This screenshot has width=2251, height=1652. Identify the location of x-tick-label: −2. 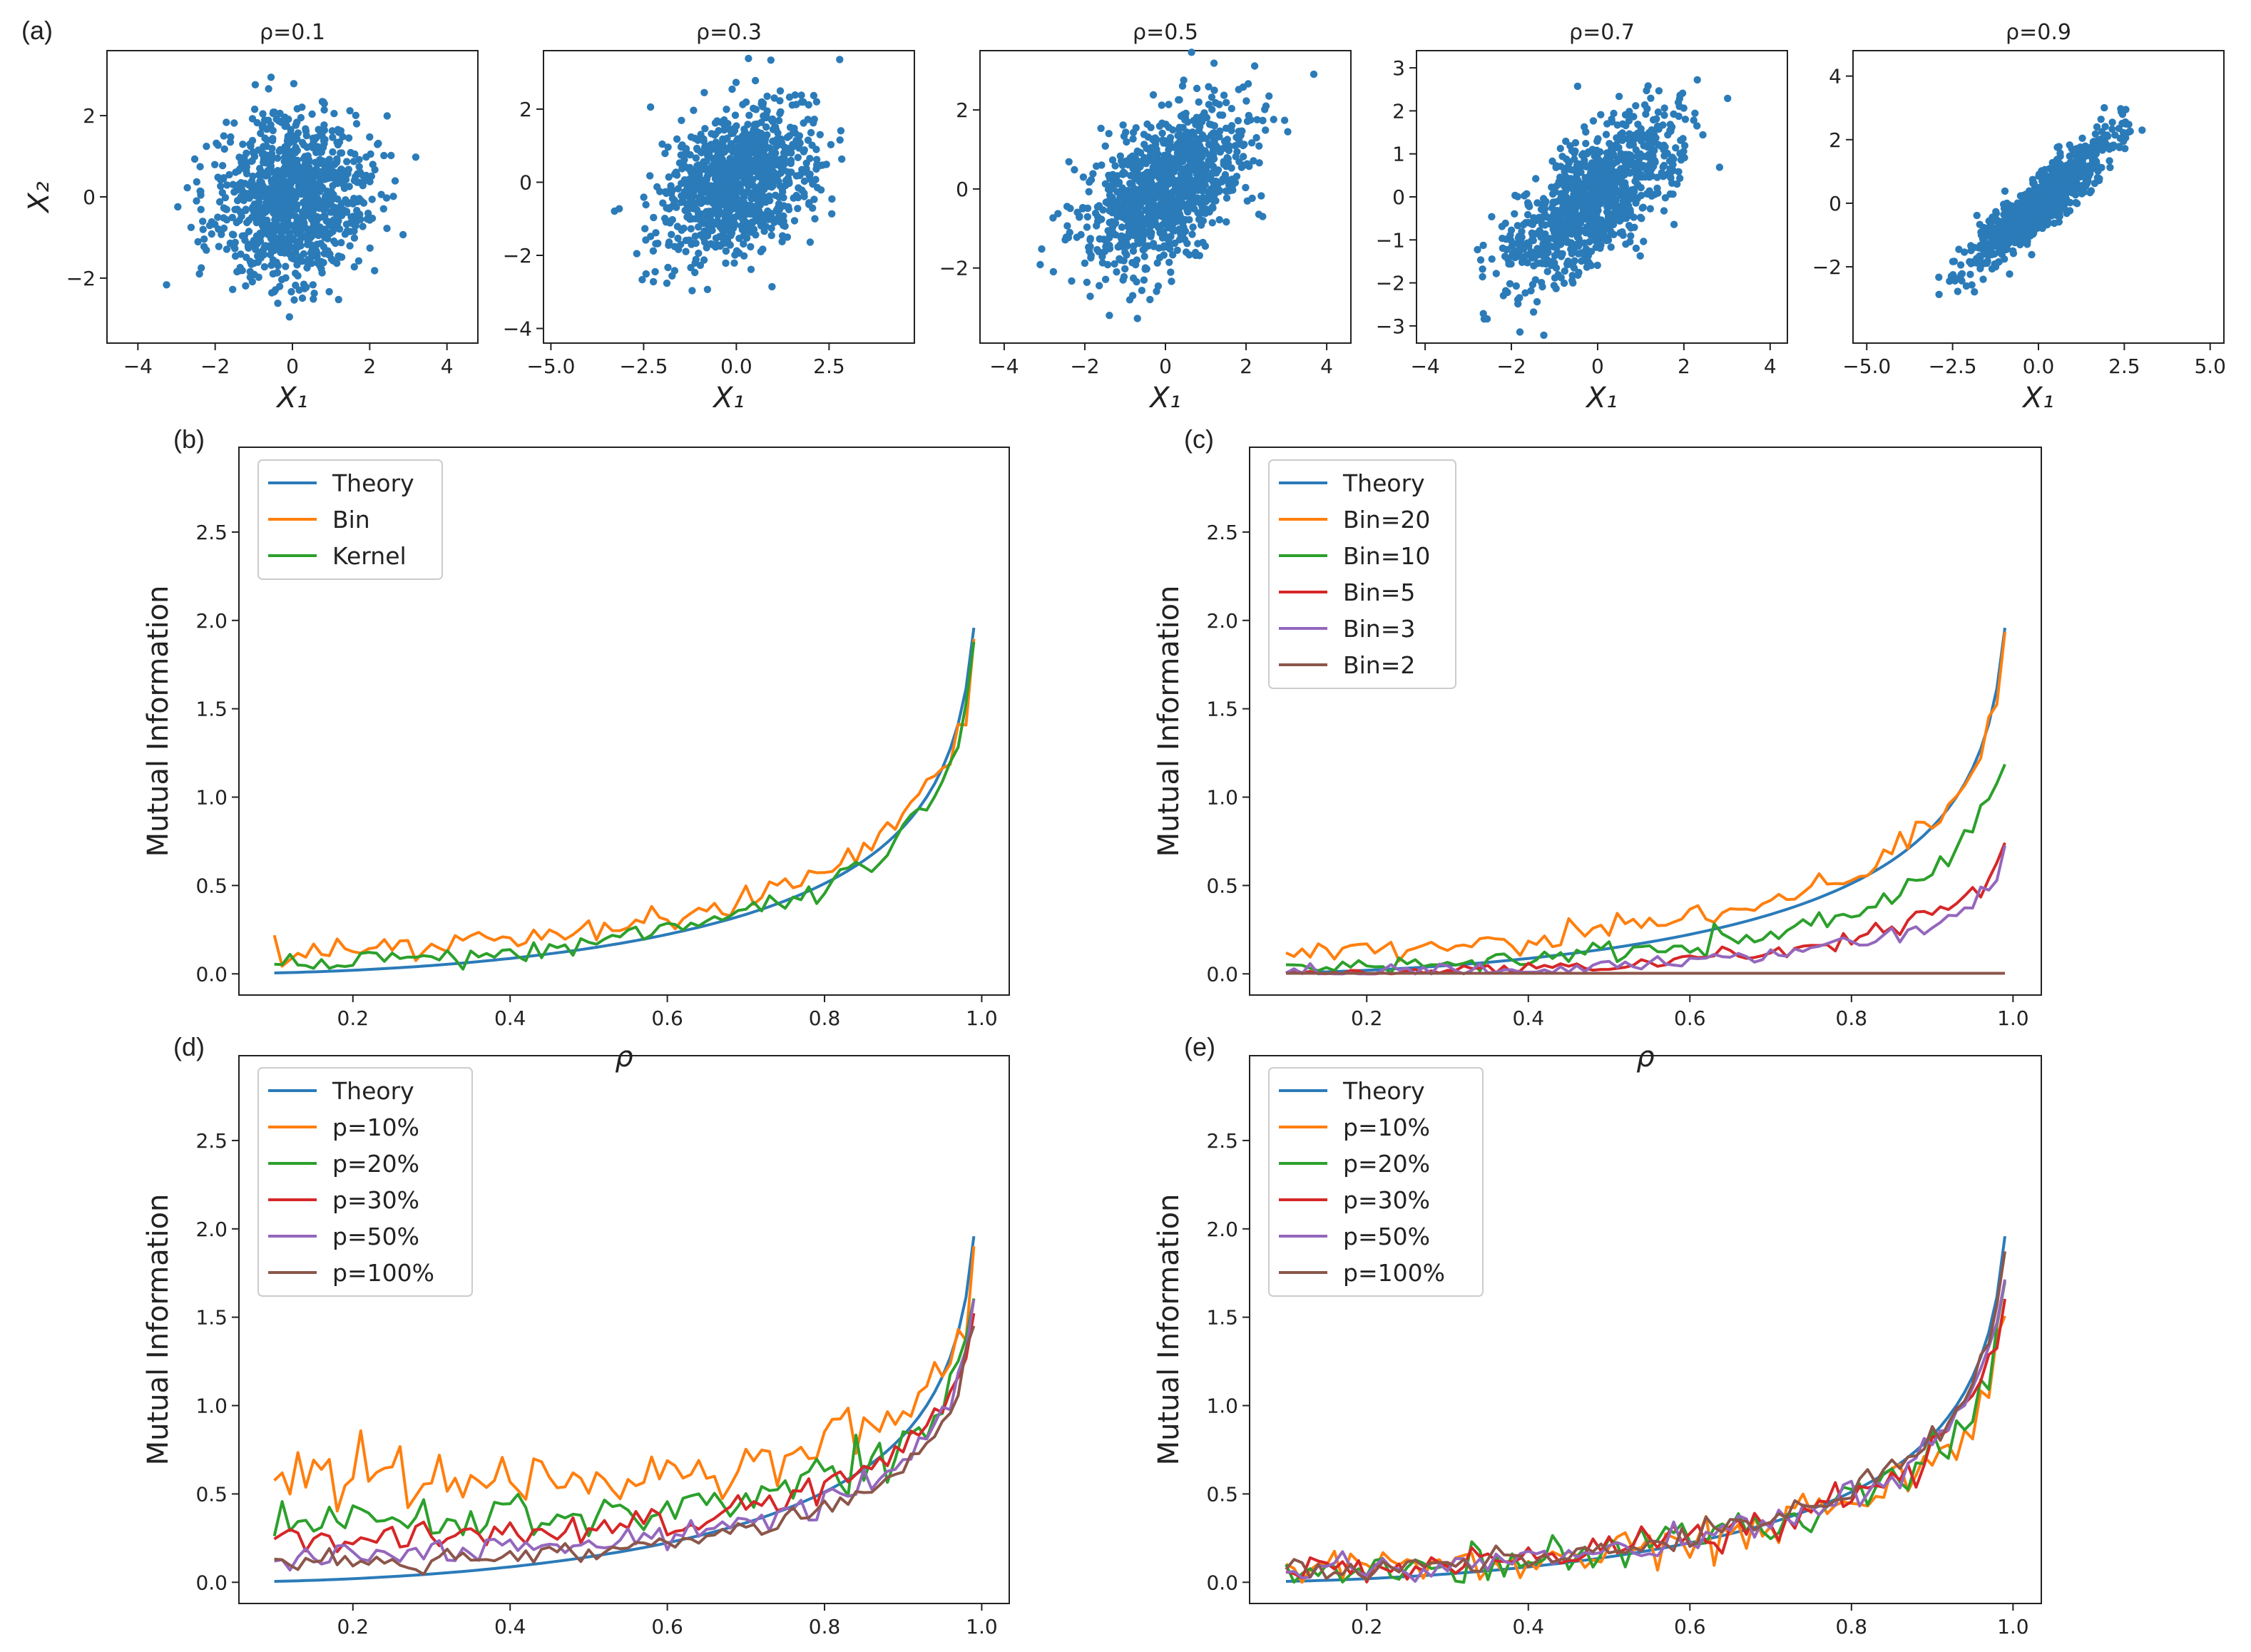
(215, 367).